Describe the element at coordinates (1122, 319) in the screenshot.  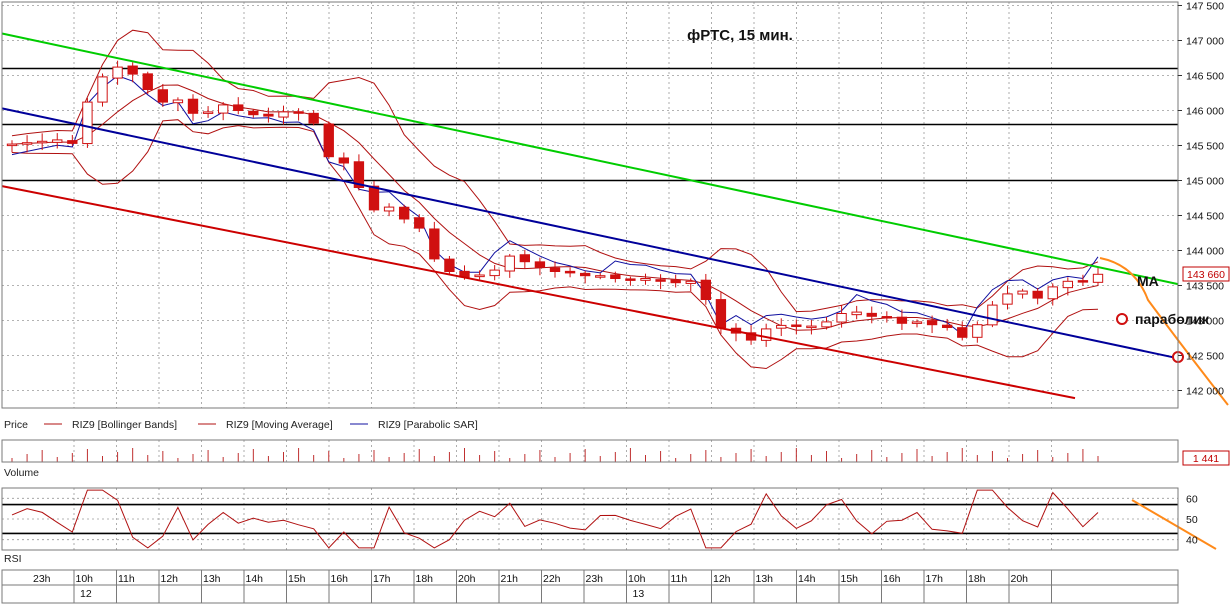
I see `sar-marker` at that location.